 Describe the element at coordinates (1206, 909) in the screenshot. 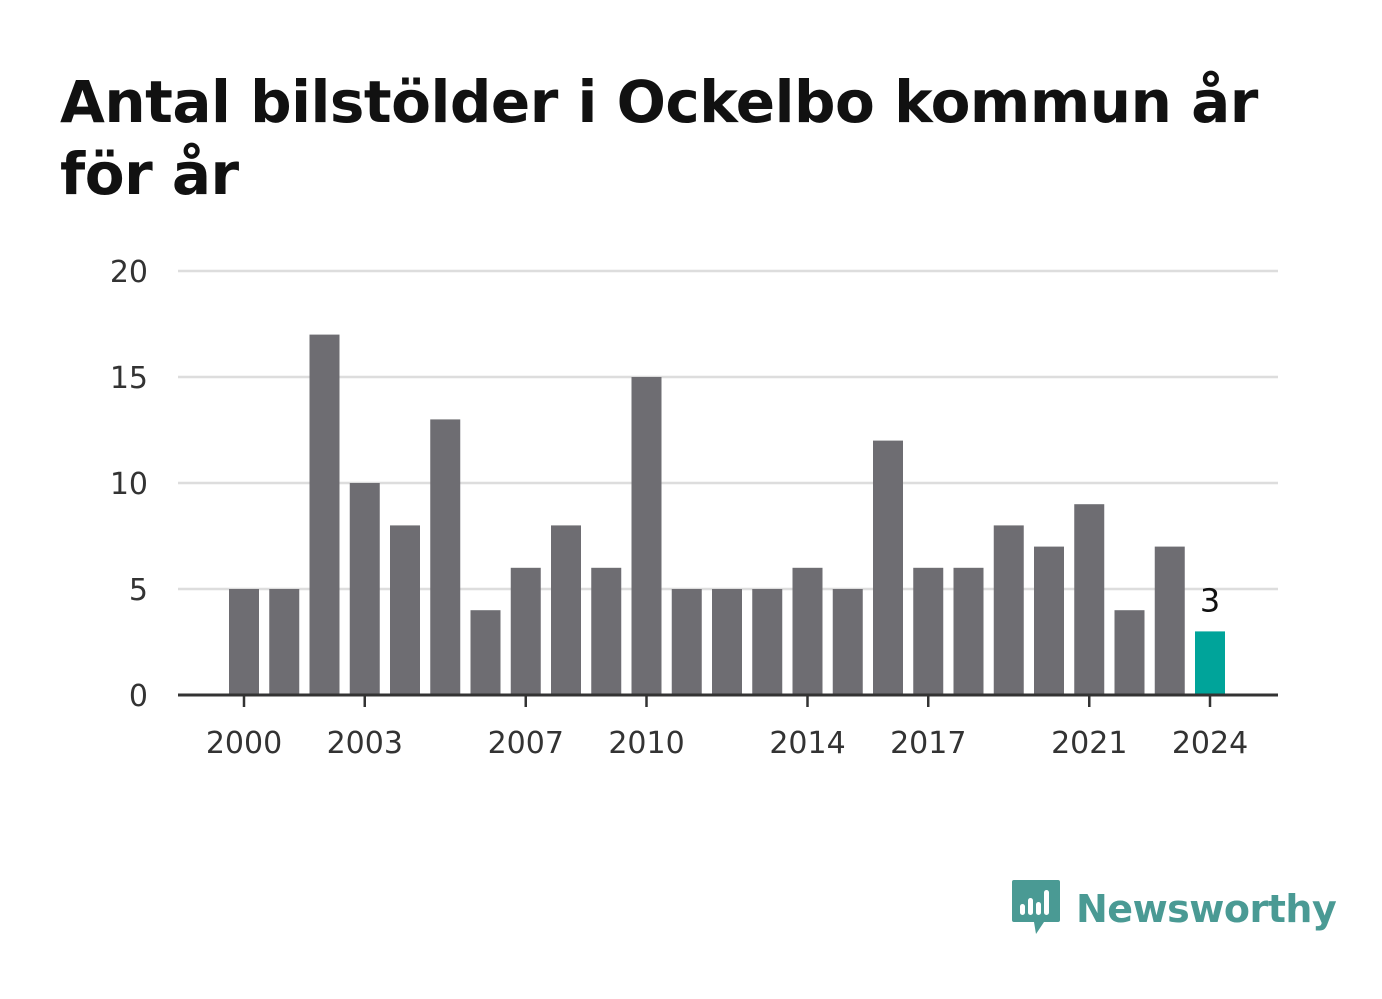

I see `brand-name: Newsworthy` at that location.